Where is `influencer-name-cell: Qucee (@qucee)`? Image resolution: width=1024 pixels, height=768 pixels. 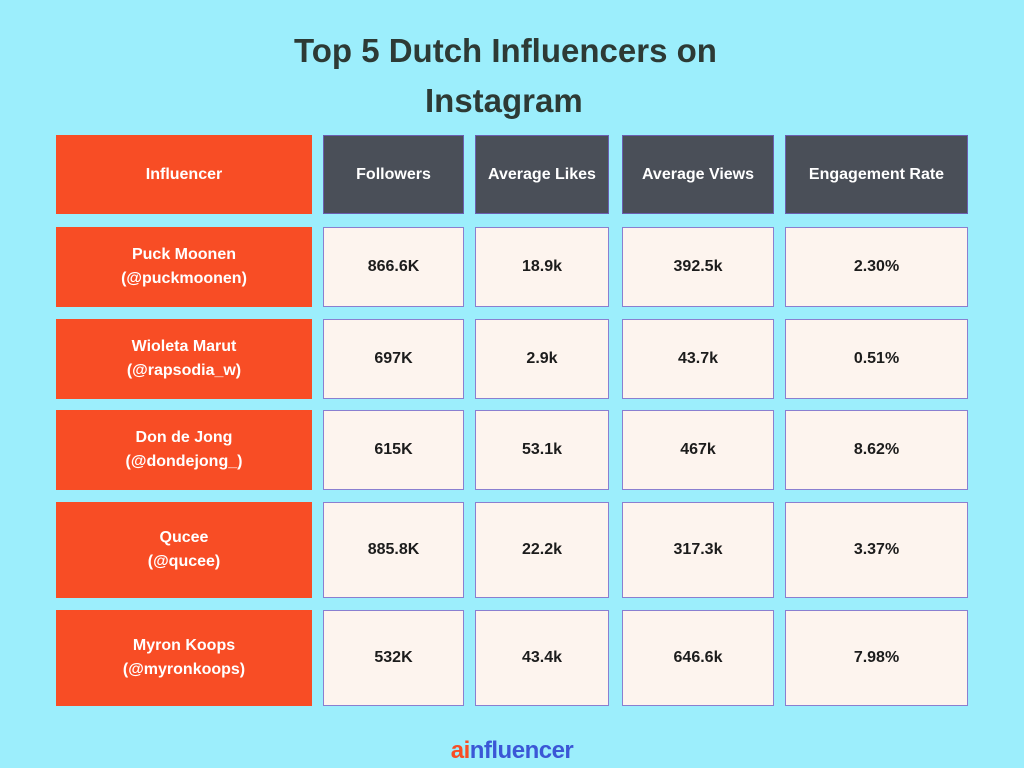
influencer-name-cell: Qucee (@qucee) is located at coordinates (184, 550).